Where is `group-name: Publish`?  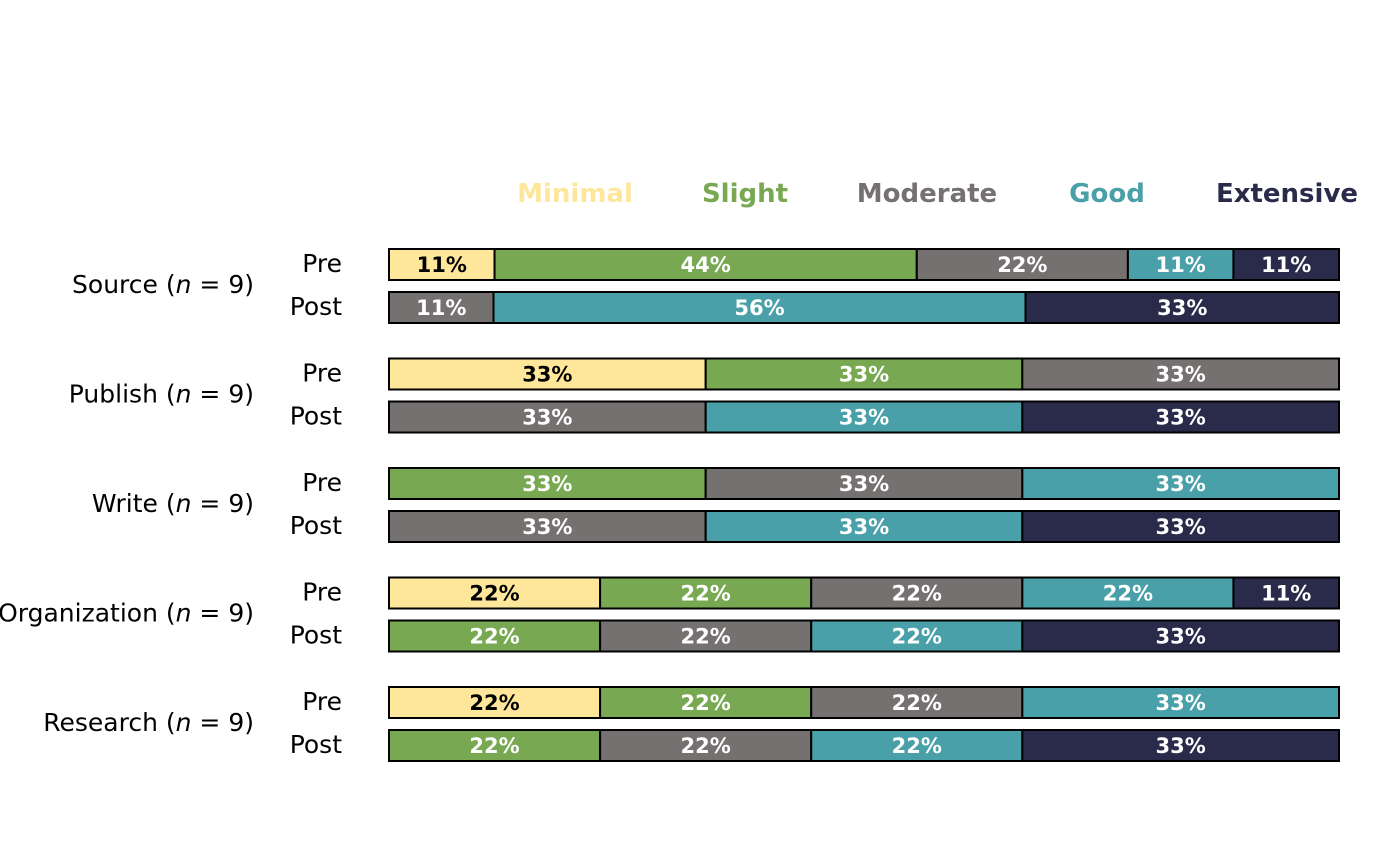 group-name: Publish is located at coordinates (113, 394).